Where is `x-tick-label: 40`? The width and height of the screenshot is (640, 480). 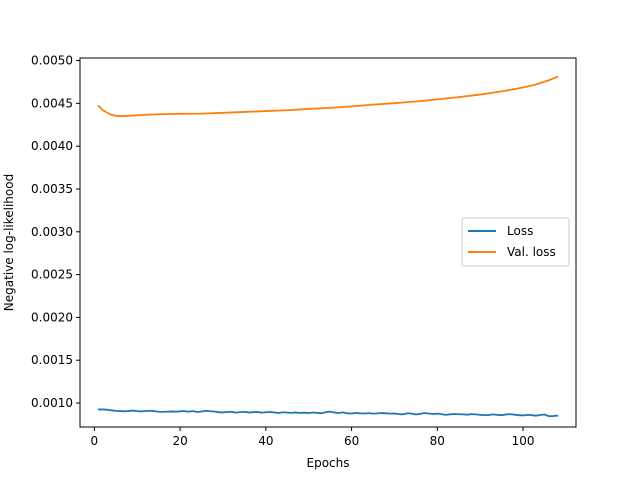 x-tick-label: 40 is located at coordinates (265, 441).